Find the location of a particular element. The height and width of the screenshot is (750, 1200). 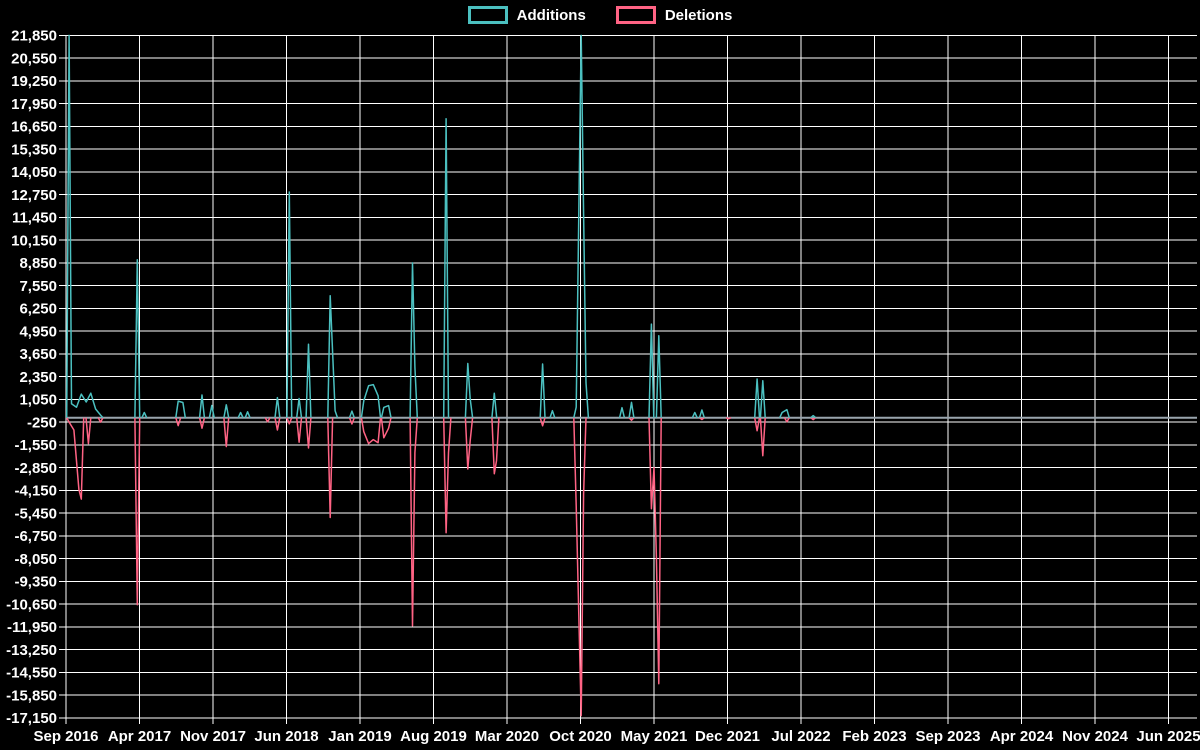

y-axis-tick-label: 19,250 is located at coordinates (34, 81).